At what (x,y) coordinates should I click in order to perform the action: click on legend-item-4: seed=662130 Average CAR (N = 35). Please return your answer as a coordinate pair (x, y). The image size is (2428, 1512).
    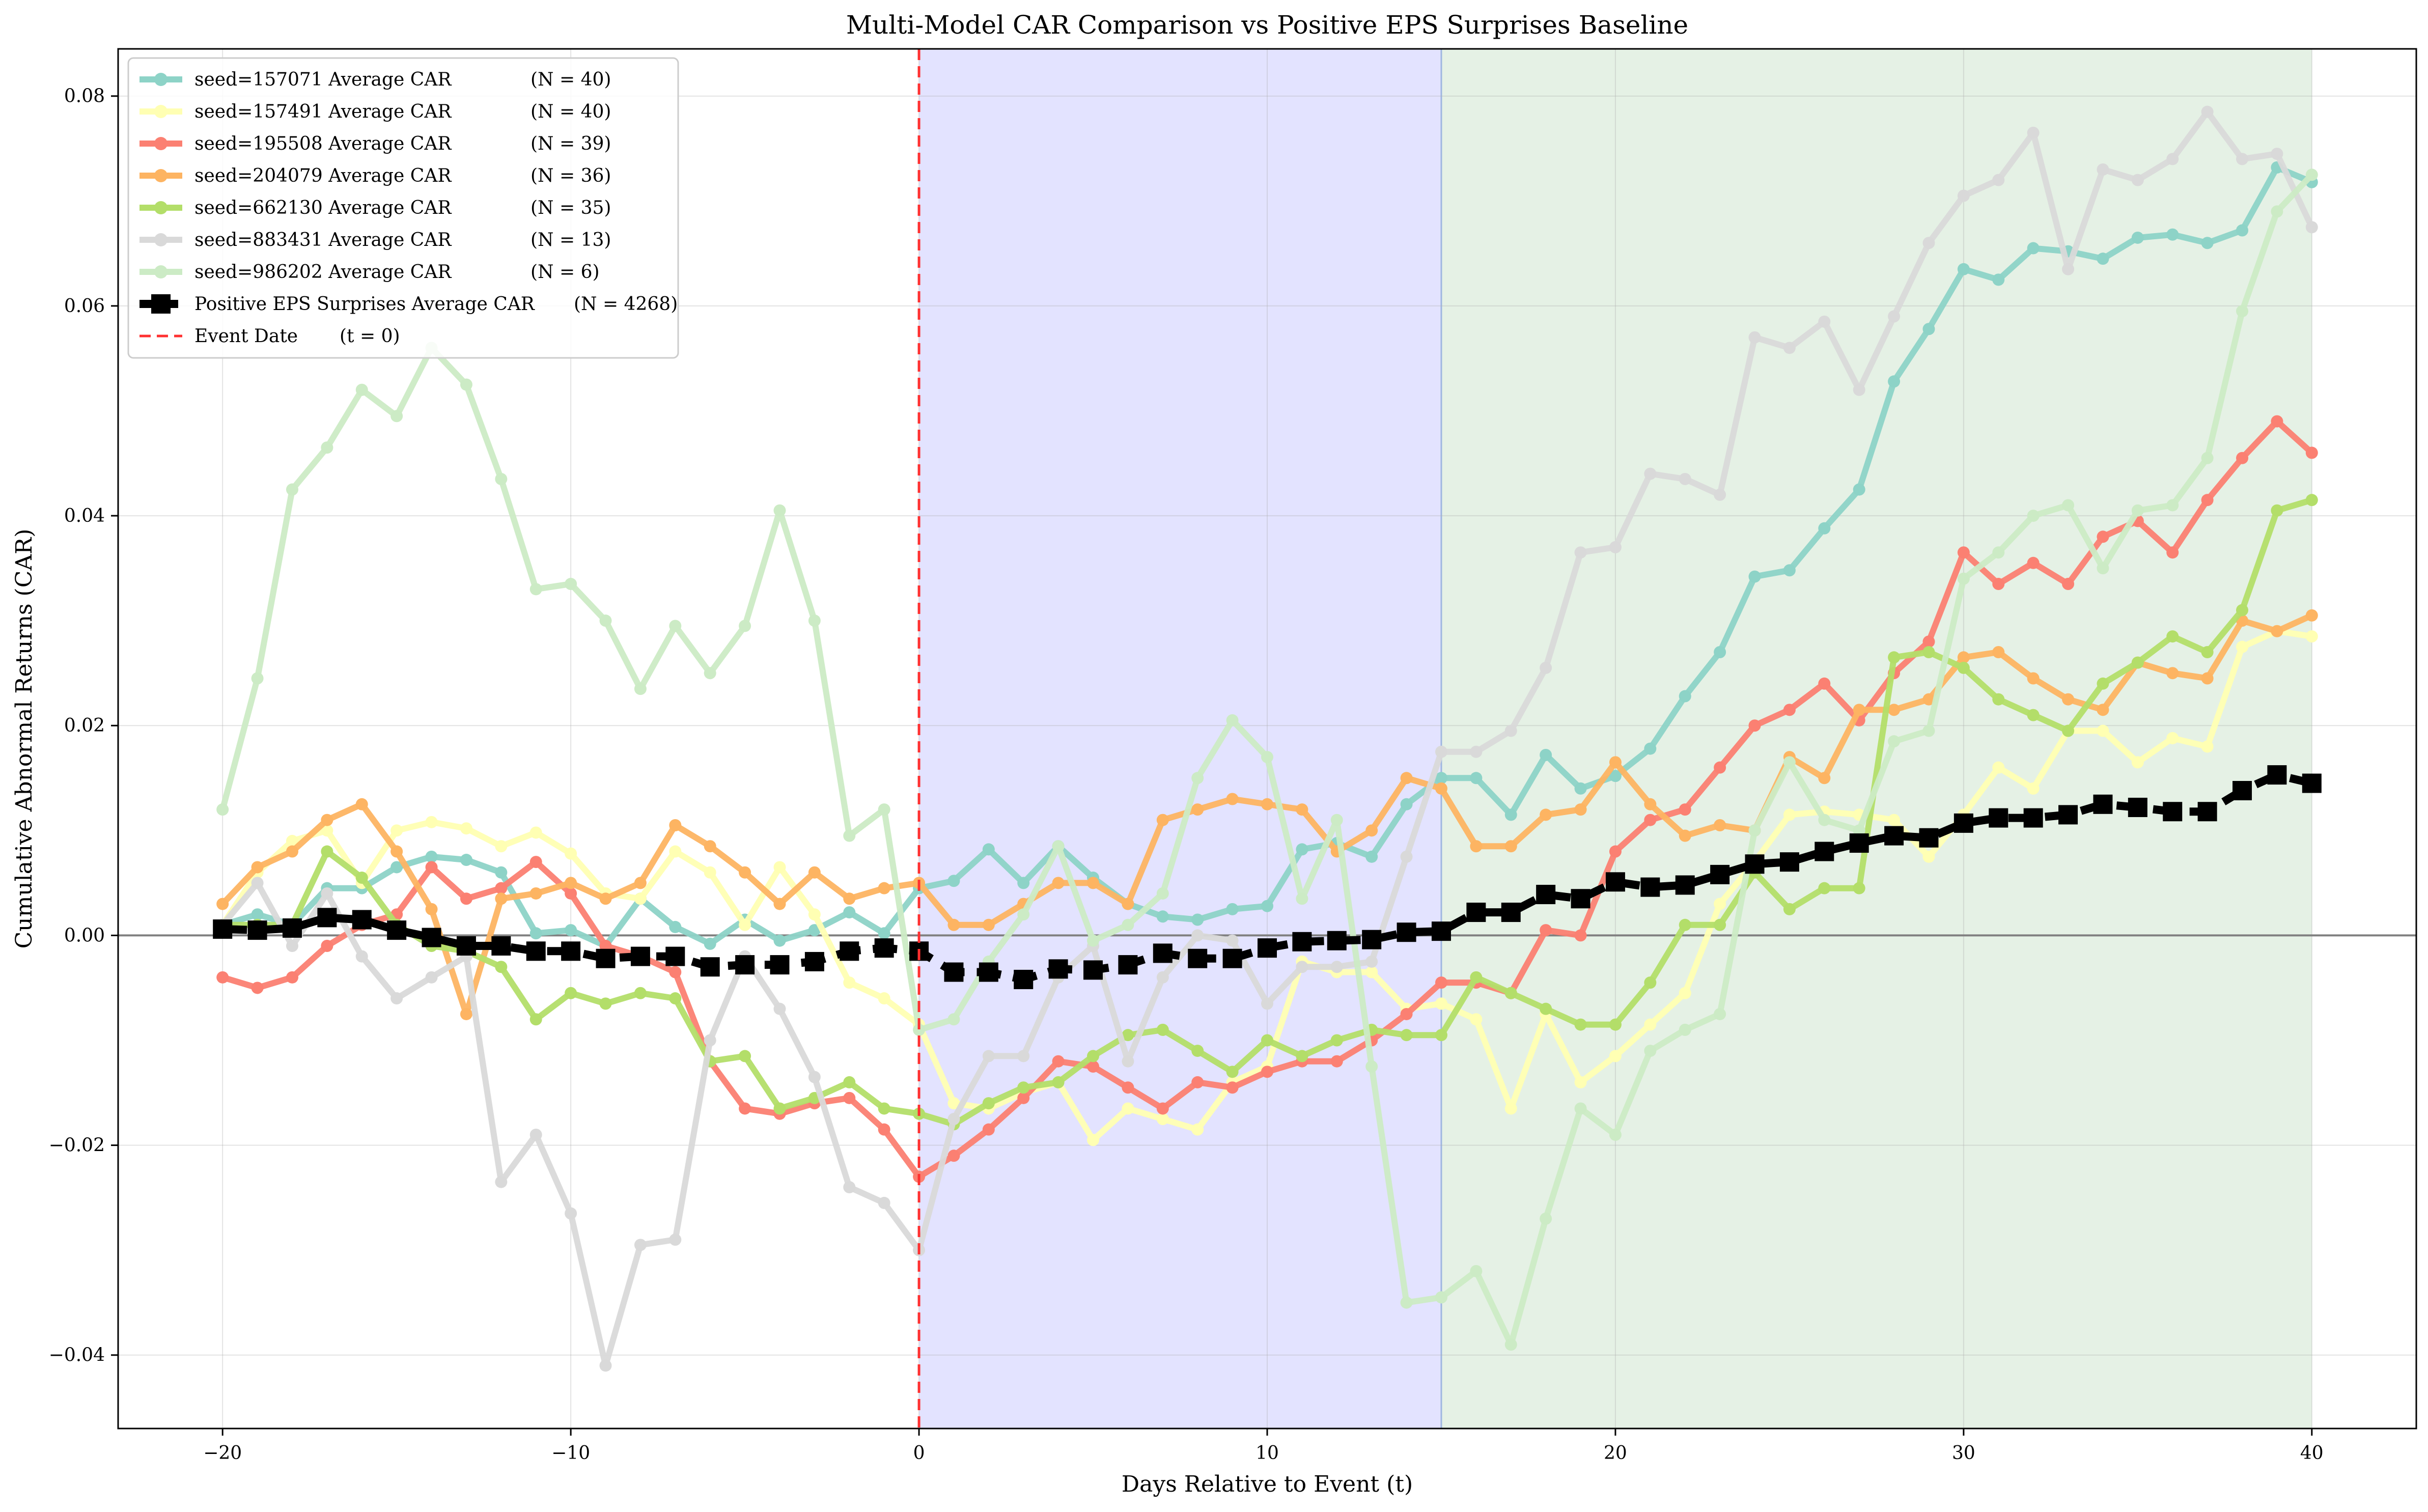
    Looking at the image, I should click on (375, 208).